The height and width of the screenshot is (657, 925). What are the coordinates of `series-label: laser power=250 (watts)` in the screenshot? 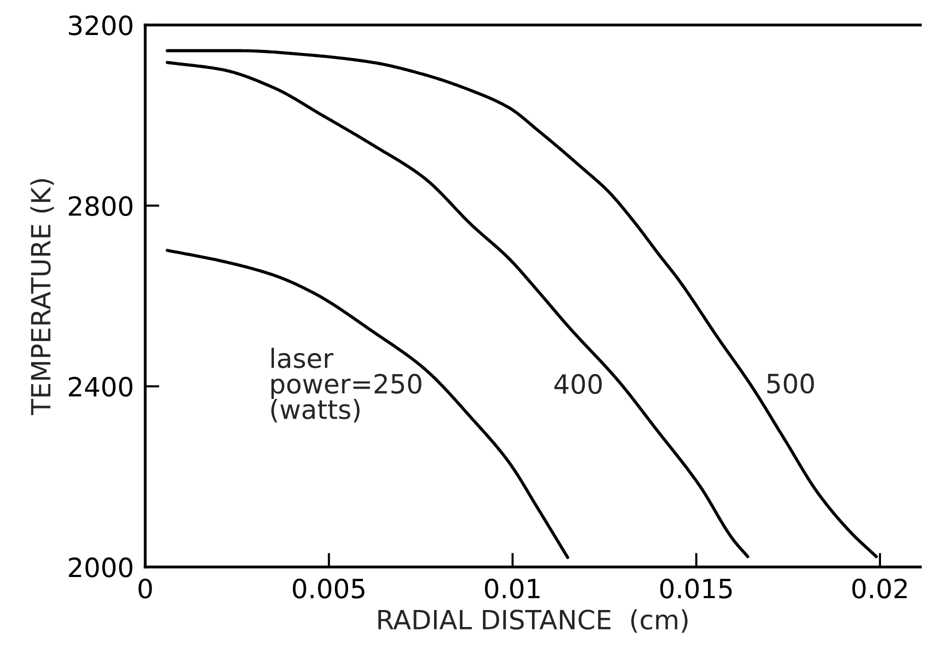 It's located at (346, 385).